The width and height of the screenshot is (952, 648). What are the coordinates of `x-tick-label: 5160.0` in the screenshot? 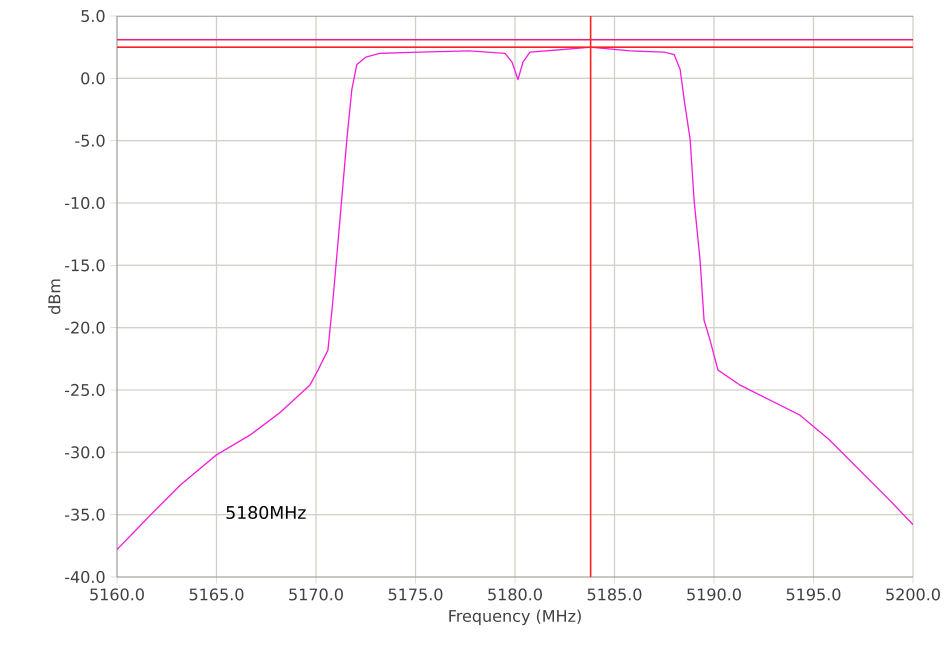 It's located at (117, 594).